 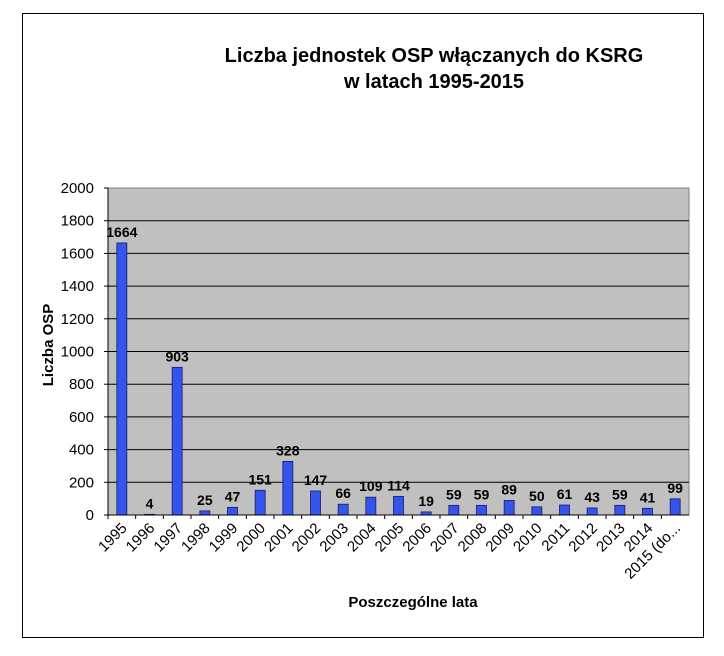 I want to click on bar-2007, so click(x=454, y=510).